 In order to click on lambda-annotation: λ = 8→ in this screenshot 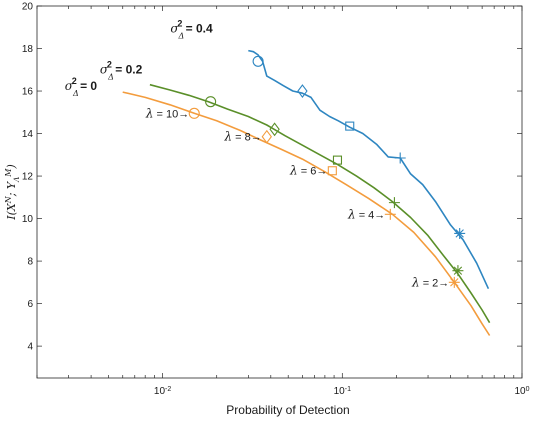, I will do `click(243, 137)`.